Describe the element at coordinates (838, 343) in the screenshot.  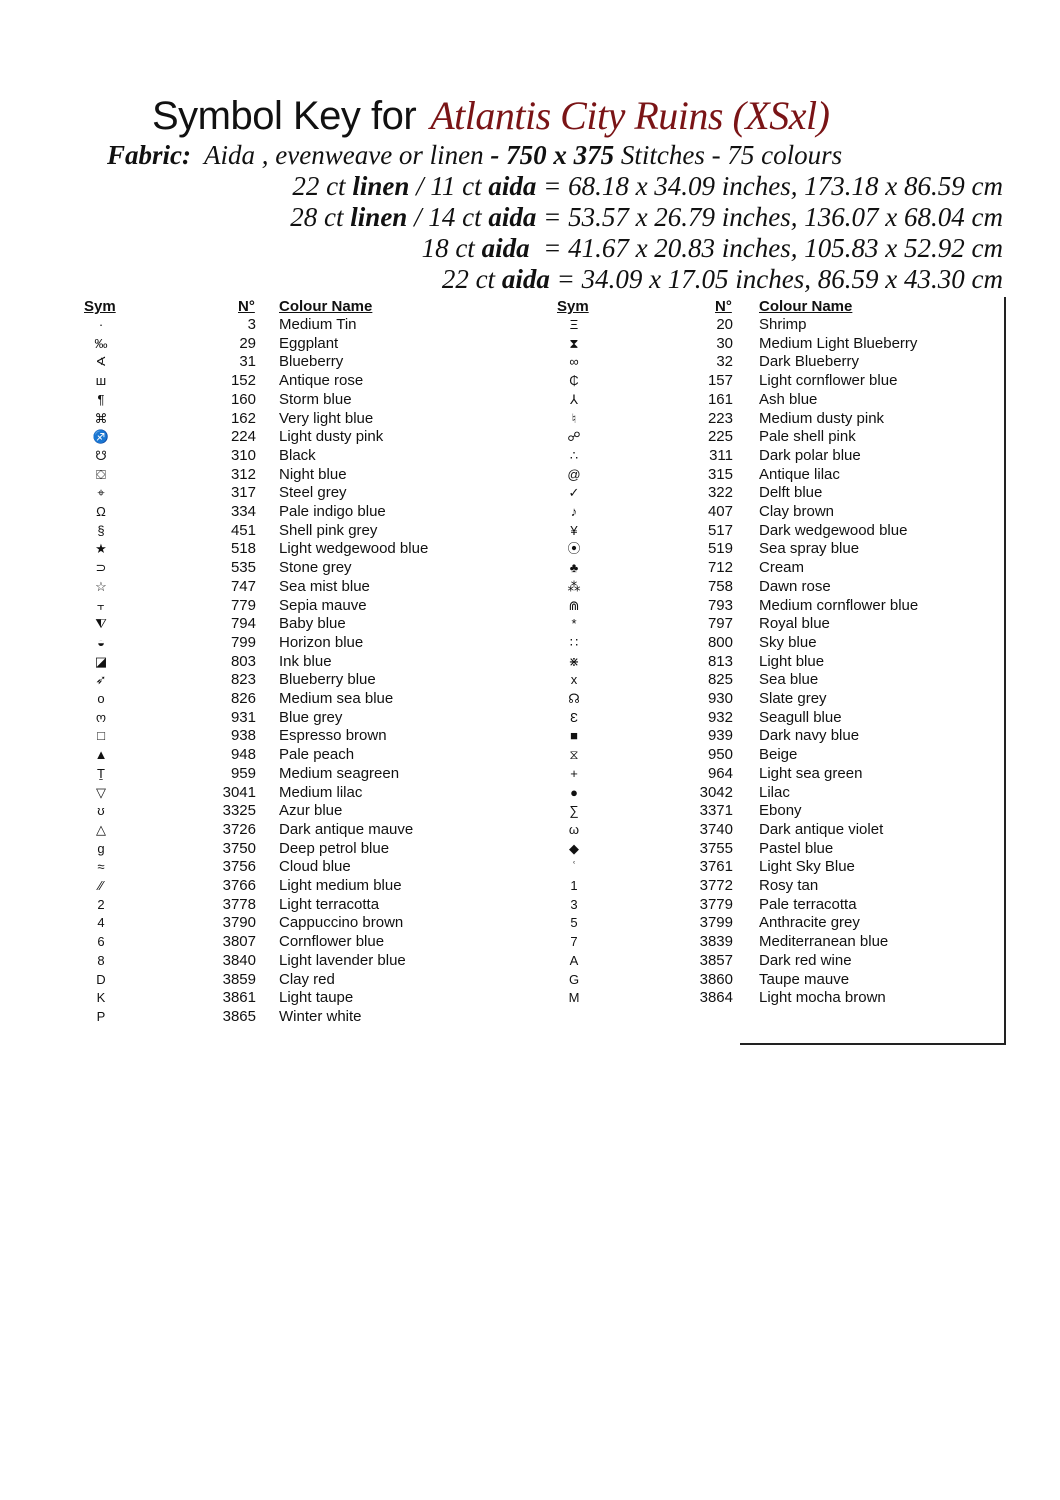
I see `colour-name: Medium Light Blueberry` at that location.